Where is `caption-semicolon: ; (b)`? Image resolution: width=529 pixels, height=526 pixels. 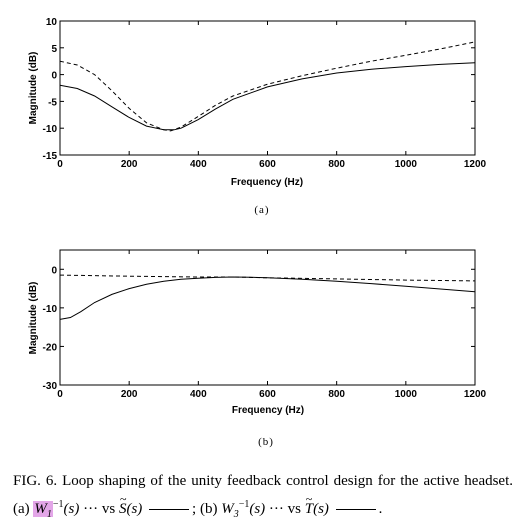 caption-semicolon: ; (b) is located at coordinates (205, 509).